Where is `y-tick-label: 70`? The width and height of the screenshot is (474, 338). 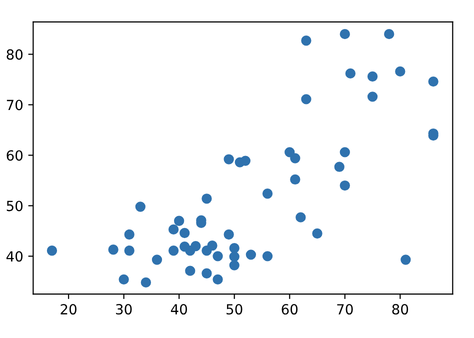 y-tick-label: 70 is located at coordinates (14, 105).